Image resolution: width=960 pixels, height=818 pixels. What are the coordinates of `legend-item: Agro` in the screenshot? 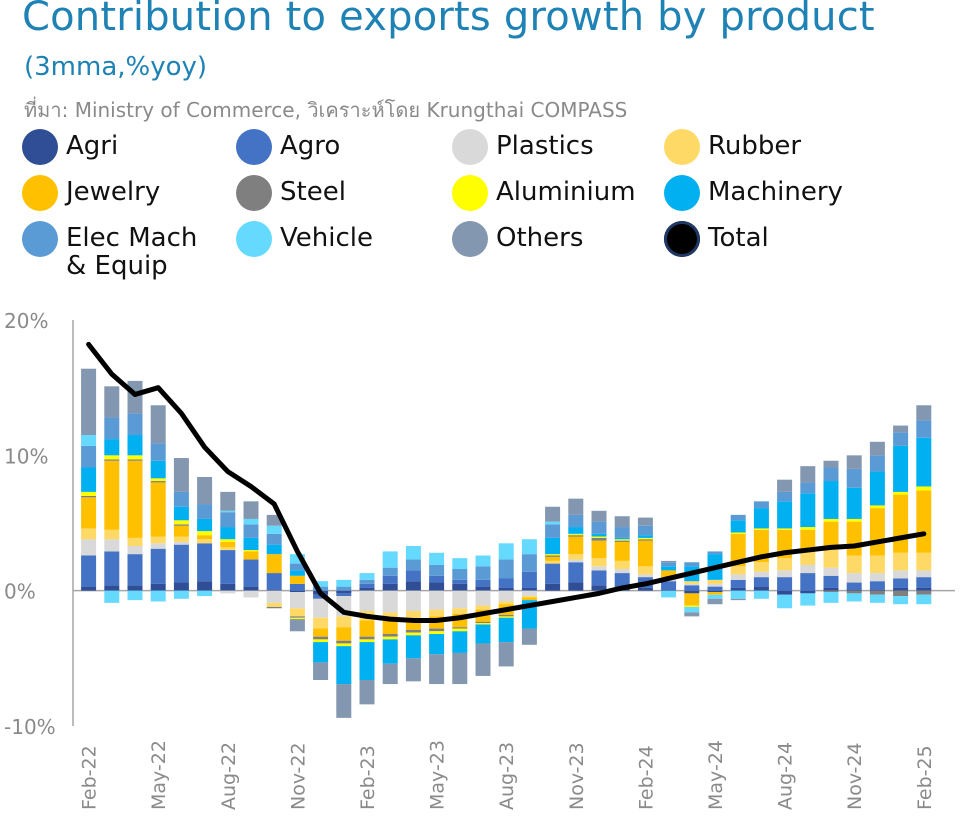 It's located at (288, 146).